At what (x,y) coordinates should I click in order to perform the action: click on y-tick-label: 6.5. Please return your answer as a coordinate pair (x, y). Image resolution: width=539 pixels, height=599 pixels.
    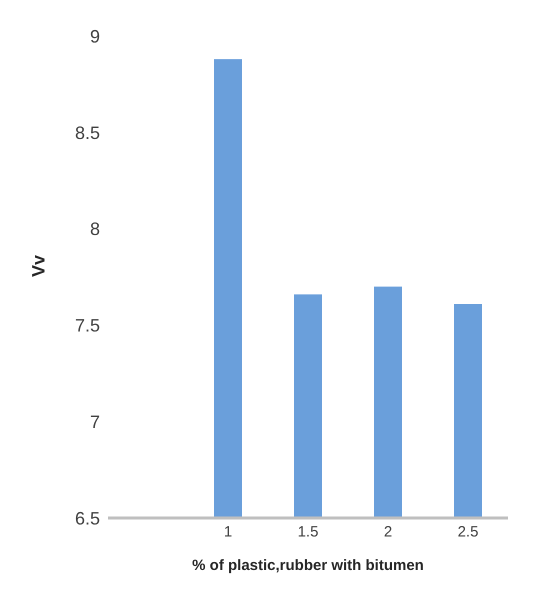
    Looking at the image, I should click on (87, 518).